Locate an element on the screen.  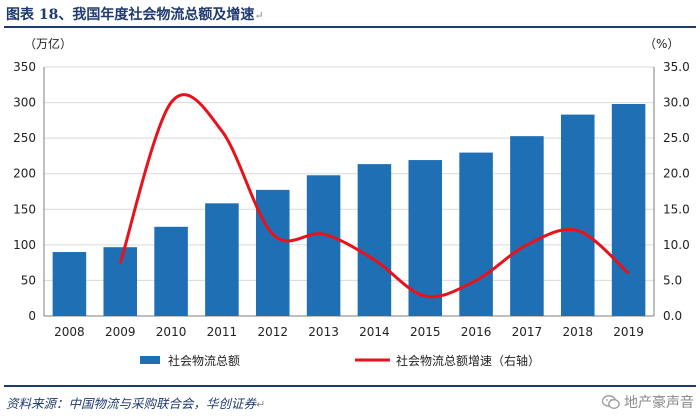
y-right-tick-label: 30.0 is located at coordinates (676, 103).